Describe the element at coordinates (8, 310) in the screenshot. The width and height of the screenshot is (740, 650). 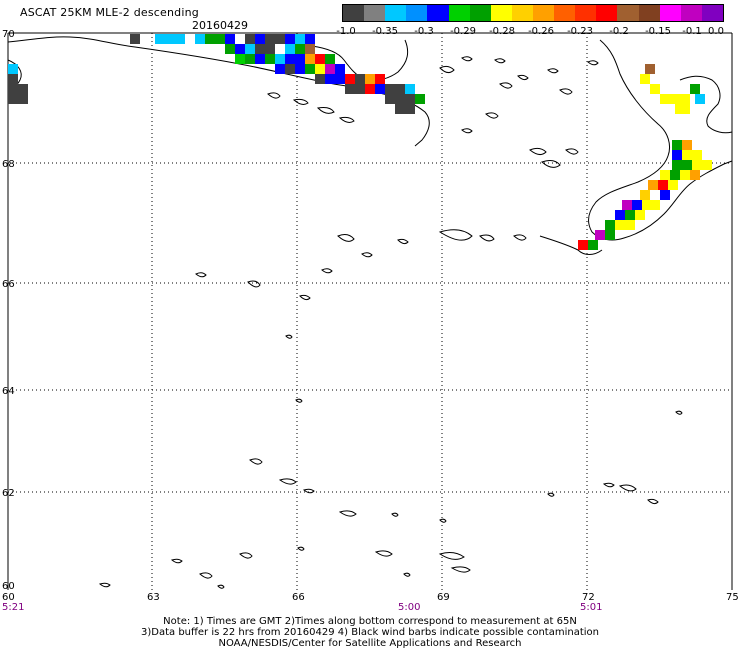
I see `lat-axis-labels: 70 68 66 64 62 60` at that location.